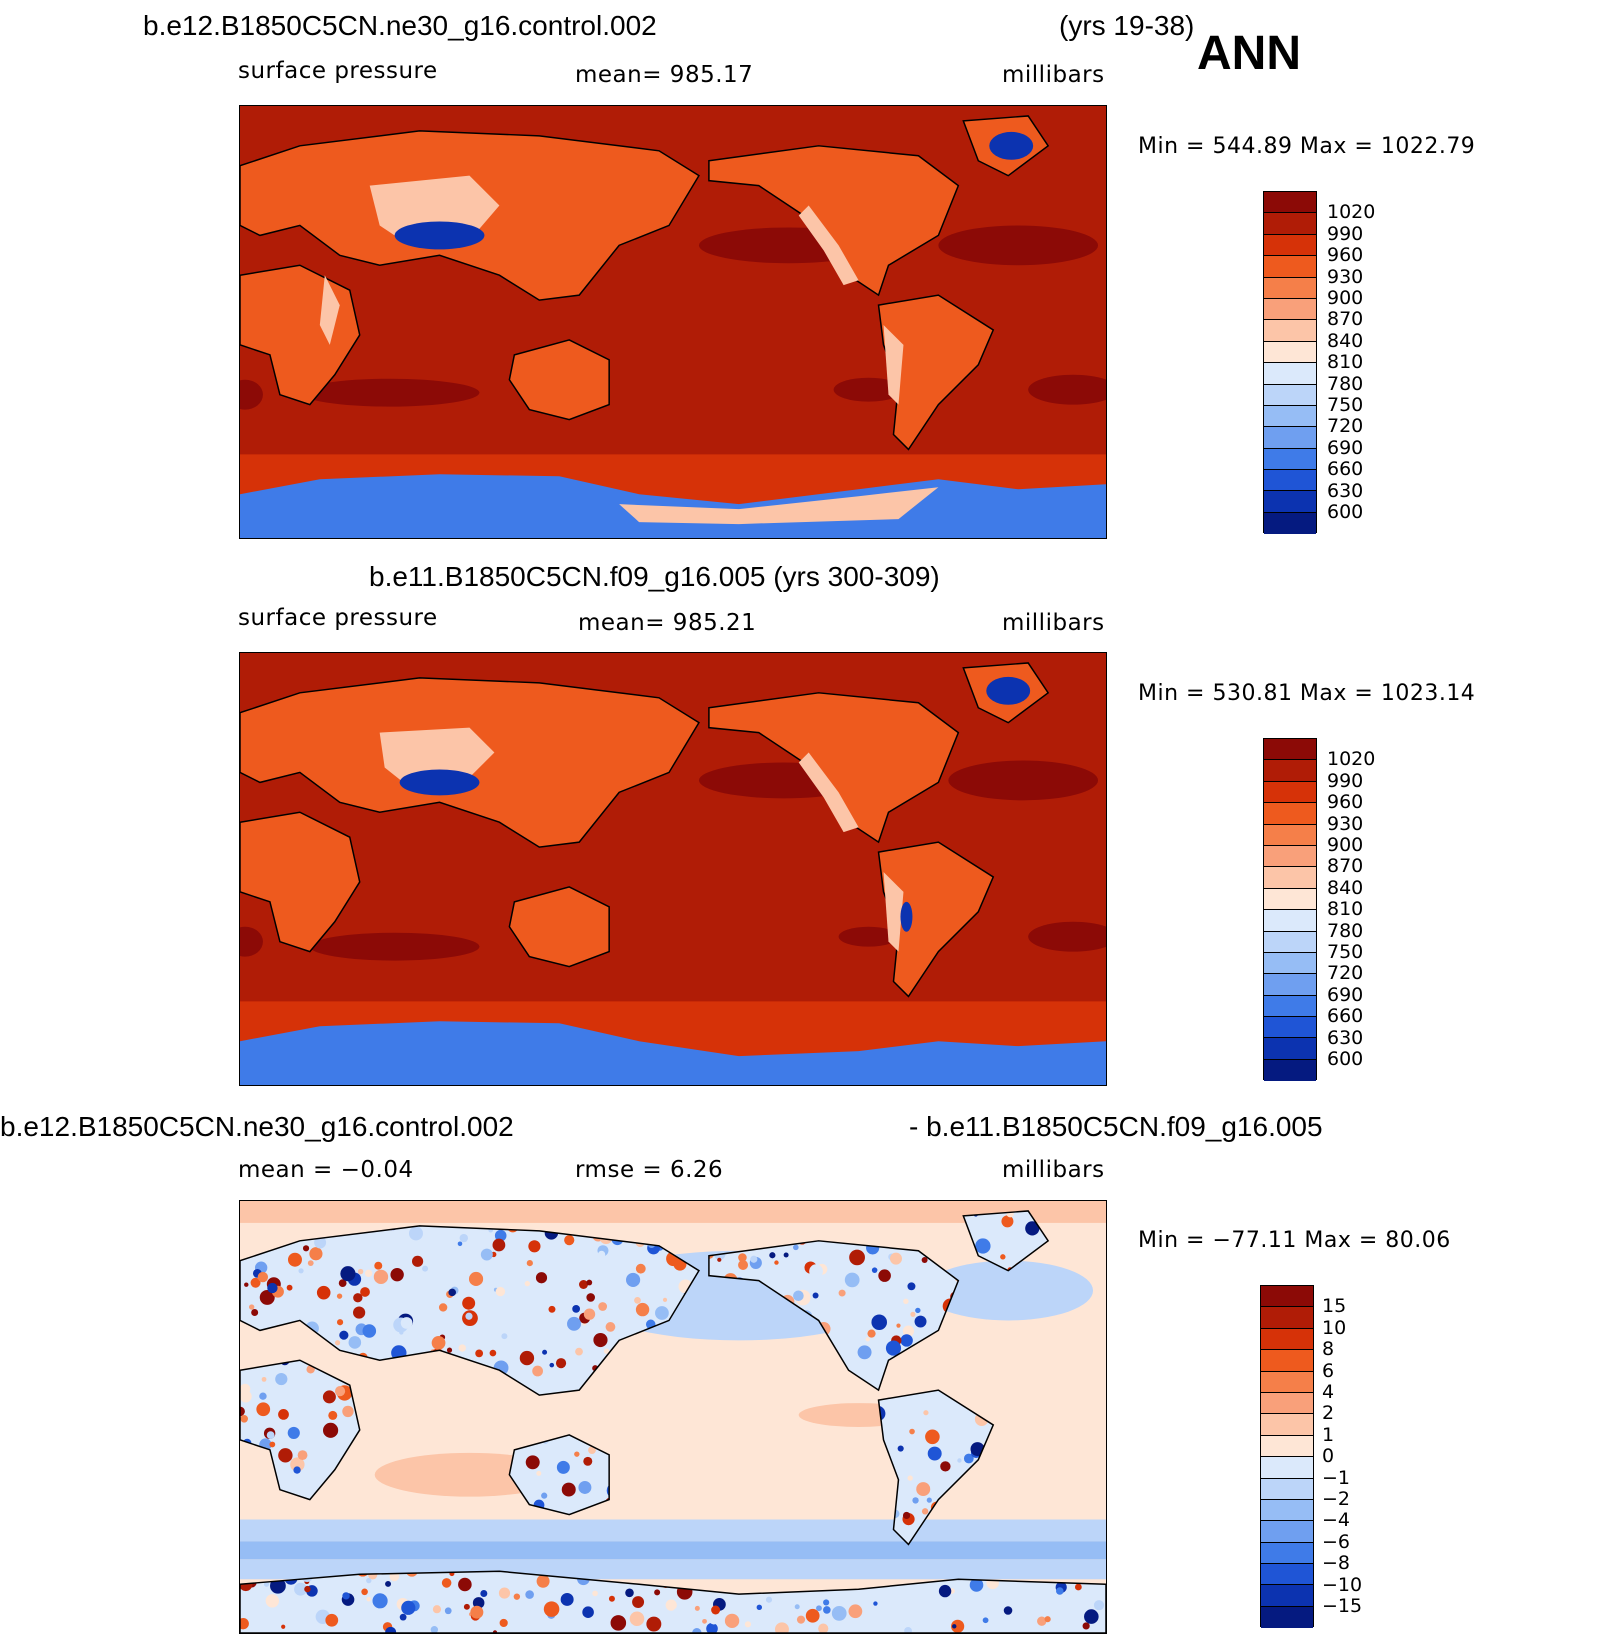 Image resolution: width=1602 pixels, height=1641 pixels. What do you see at coordinates (1307, 693) in the screenshot?
I see `panel2-minmax: Min = 530.81 Max = 1023.14` at bounding box center [1307, 693].